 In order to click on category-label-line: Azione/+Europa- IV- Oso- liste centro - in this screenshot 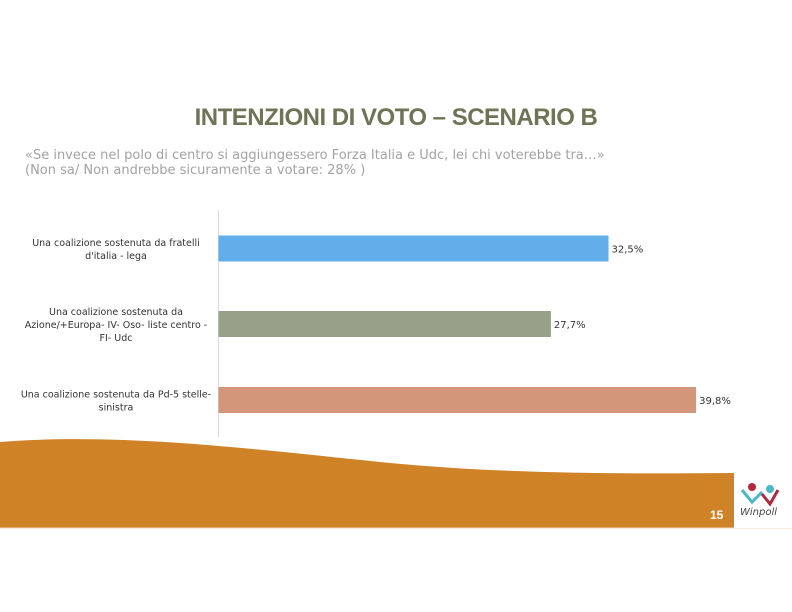, I will do `click(116, 325)`.